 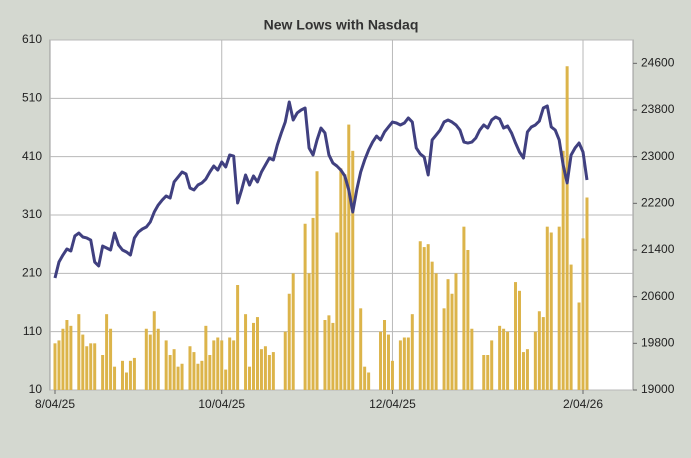 I want to click on x-tick-label: 12/04/25, so click(x=392, y=404).